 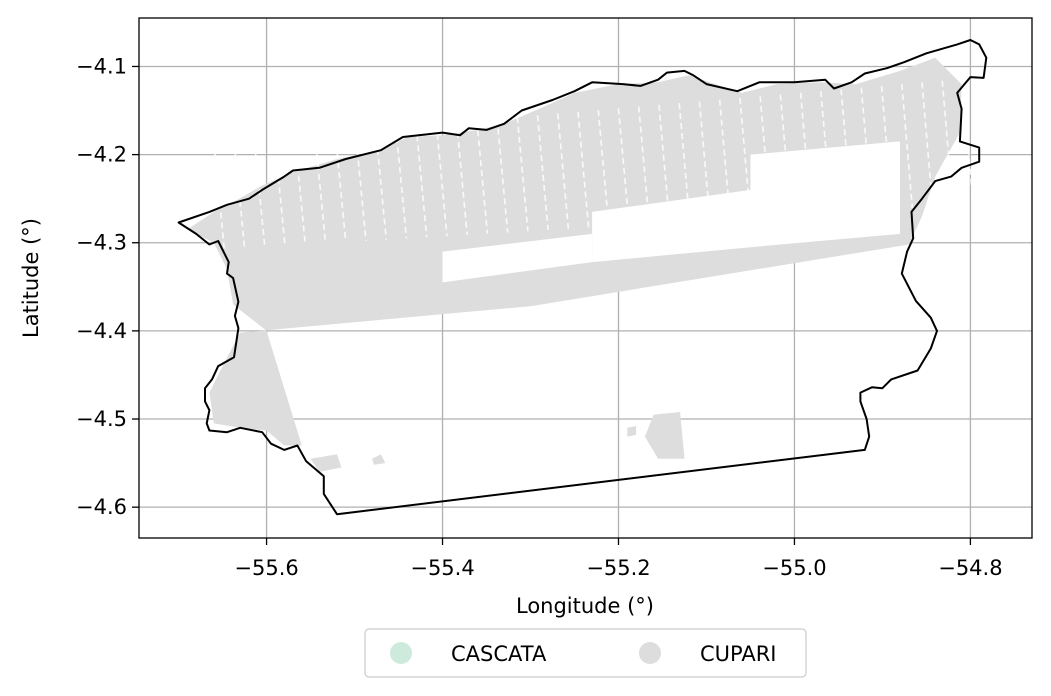 What do you see at coordinates (650, 653) in the screenshot?
I see `legend-marker-cupari` at bounding box center [650, 653].